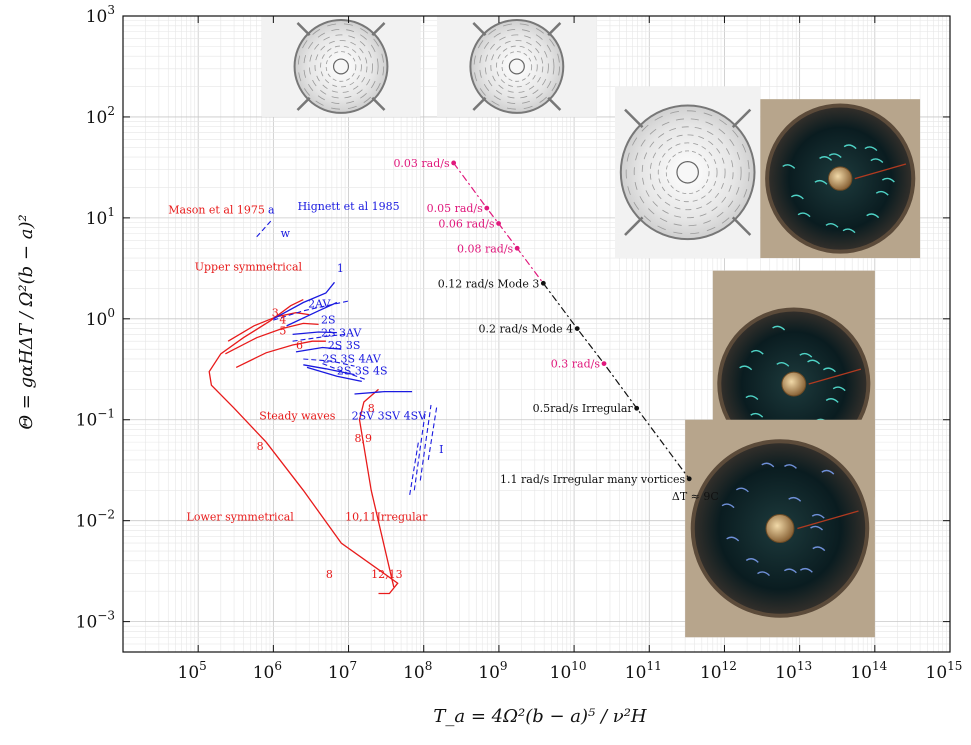  Describe the element at coordinates (466, 223) in the screenshot. I see `point-label: 0.06 rad/s` at that location.